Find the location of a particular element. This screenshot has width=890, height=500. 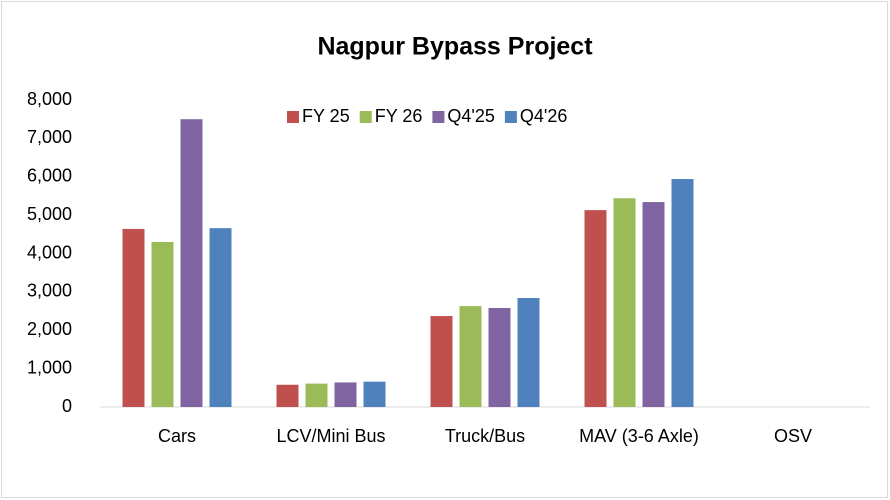

y-tick-label: 0 is located at coordinates (67, 406).